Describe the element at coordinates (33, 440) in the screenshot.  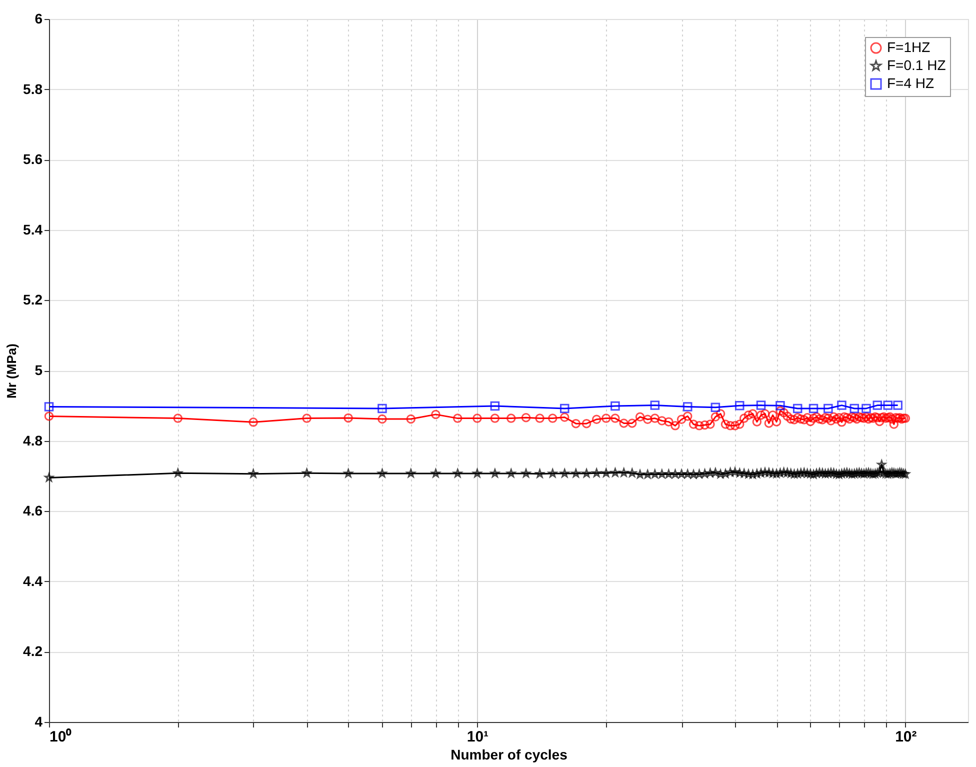
I see `y-tick-label: 4.8` at that location.